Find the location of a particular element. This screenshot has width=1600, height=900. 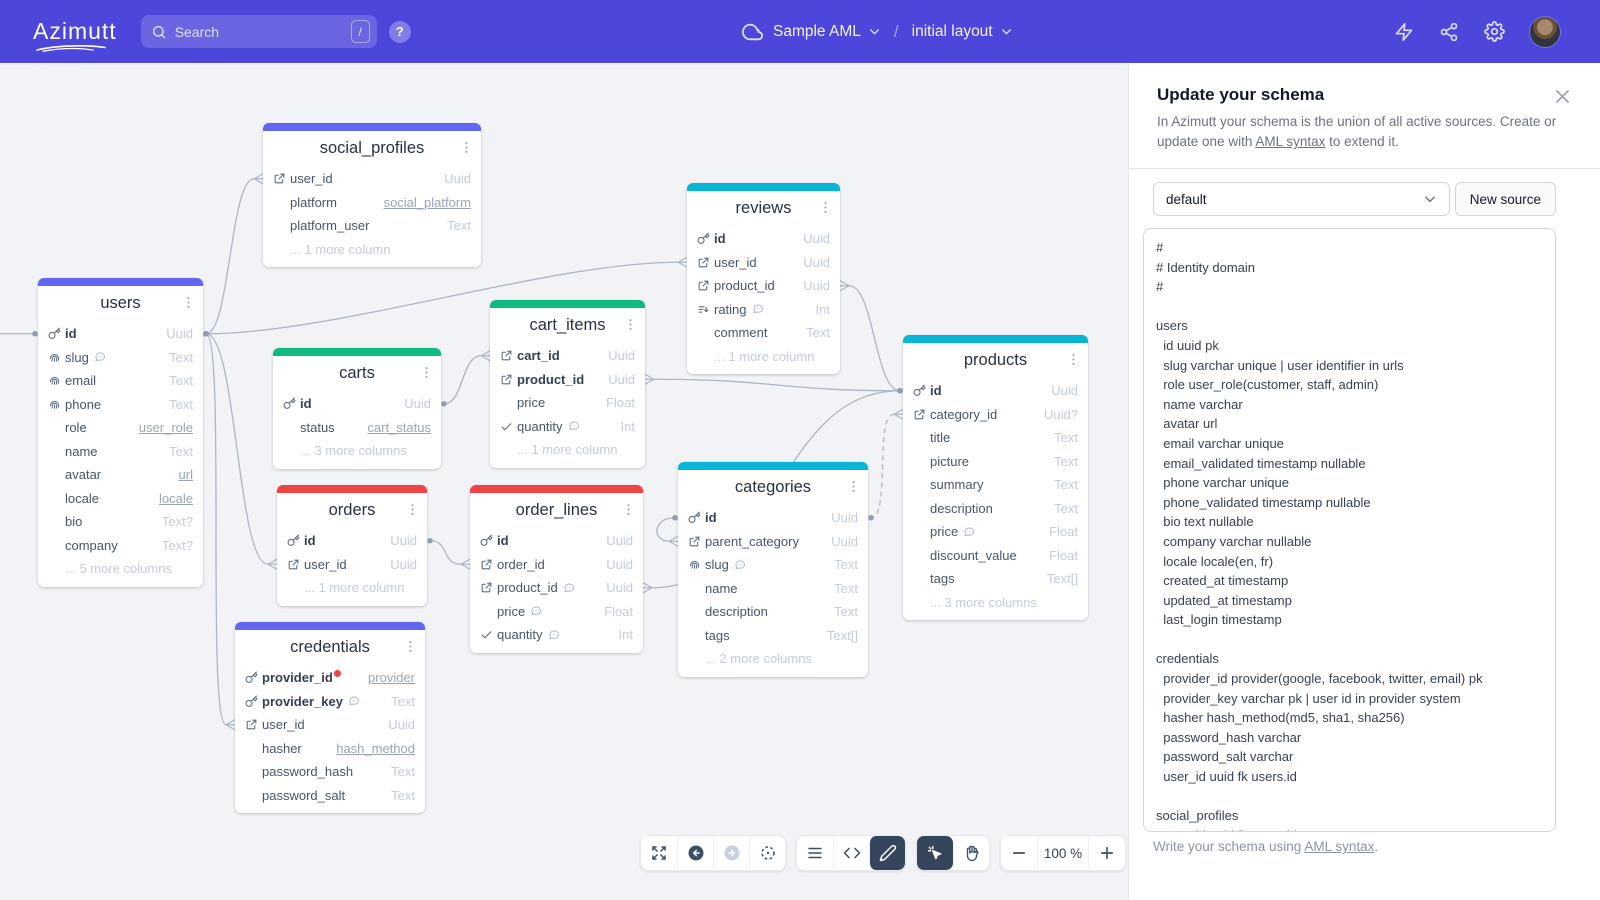

table-header: order_lines is located at coordinates (556, 510).